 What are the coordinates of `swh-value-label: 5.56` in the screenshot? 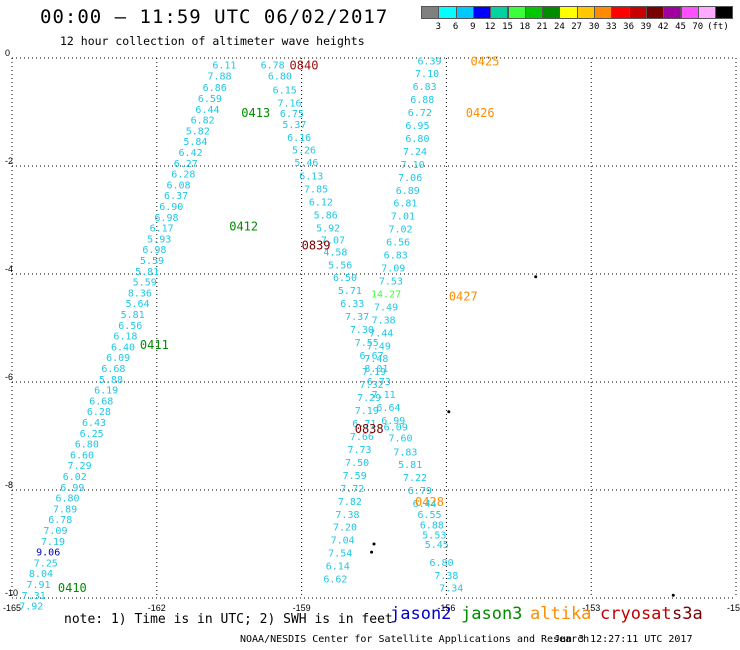 It's located at (340, 265).